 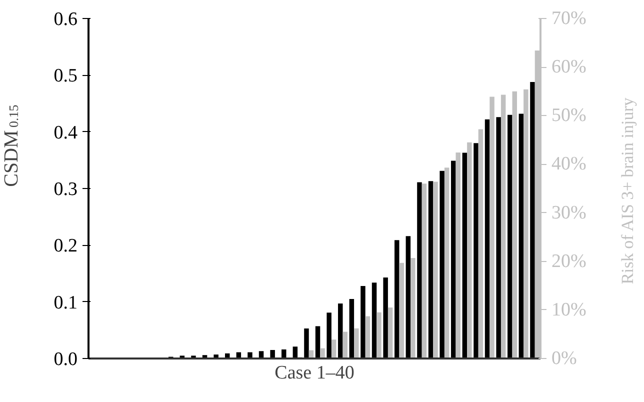 I want to click on y2-tick-label: 20%, so click(x=569, y=261).